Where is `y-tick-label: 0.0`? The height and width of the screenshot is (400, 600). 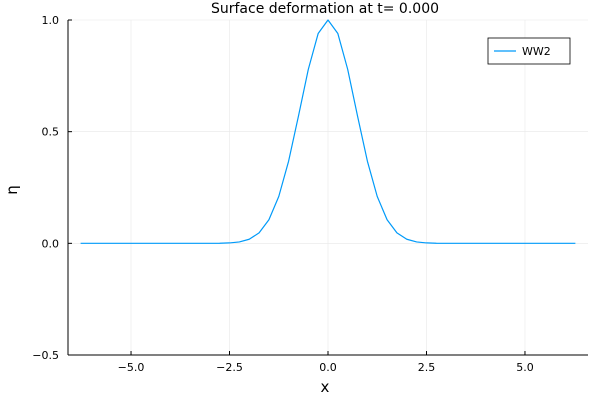 y-tick-label: 0.0 is located at coordinates (51, 243).